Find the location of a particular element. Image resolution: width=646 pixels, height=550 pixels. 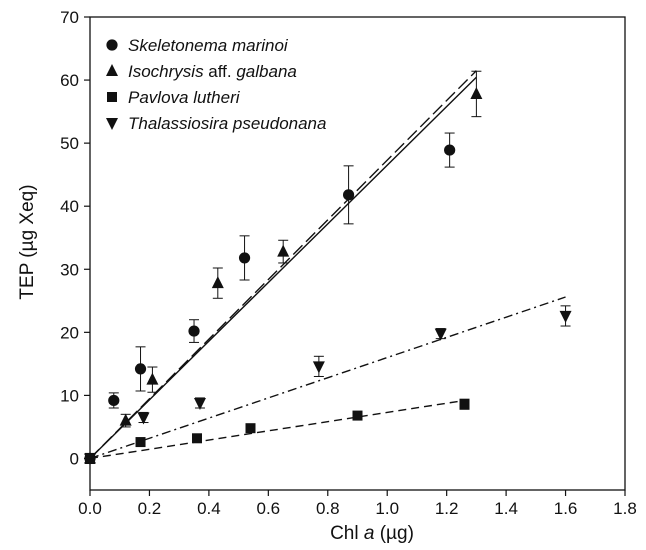

legend-label-part: Pavlova lutheri is located at coordinates (184, 97).